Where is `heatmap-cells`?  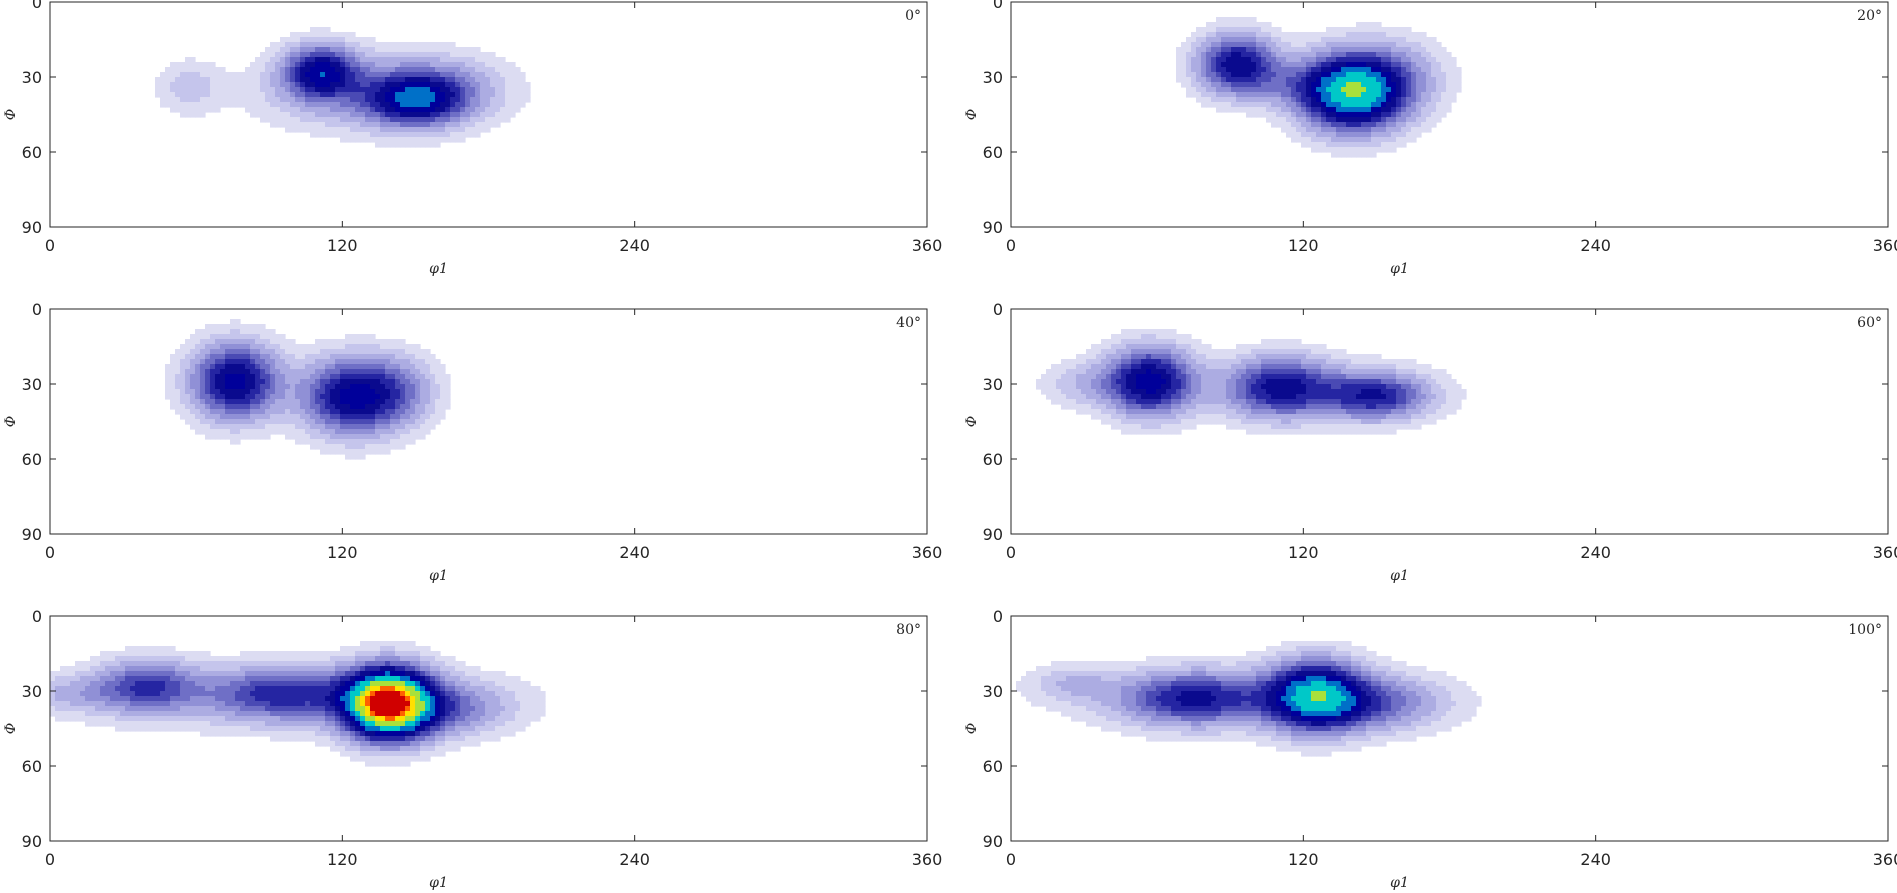 heatmap-cells is located at coordinates (1251, 382).